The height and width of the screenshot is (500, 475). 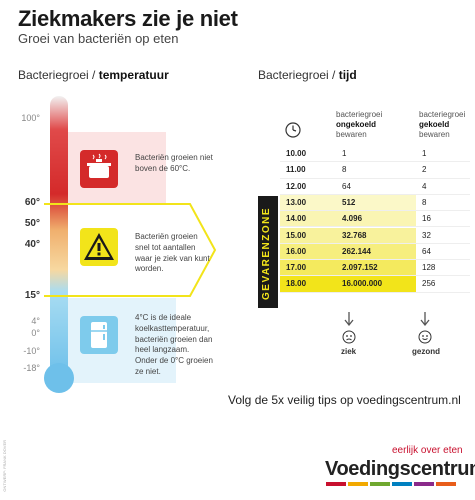 What do you see at coordinates (32, 244) in the screenshot?
I see `scale-label: 40°` at bounding box center [32, 244].